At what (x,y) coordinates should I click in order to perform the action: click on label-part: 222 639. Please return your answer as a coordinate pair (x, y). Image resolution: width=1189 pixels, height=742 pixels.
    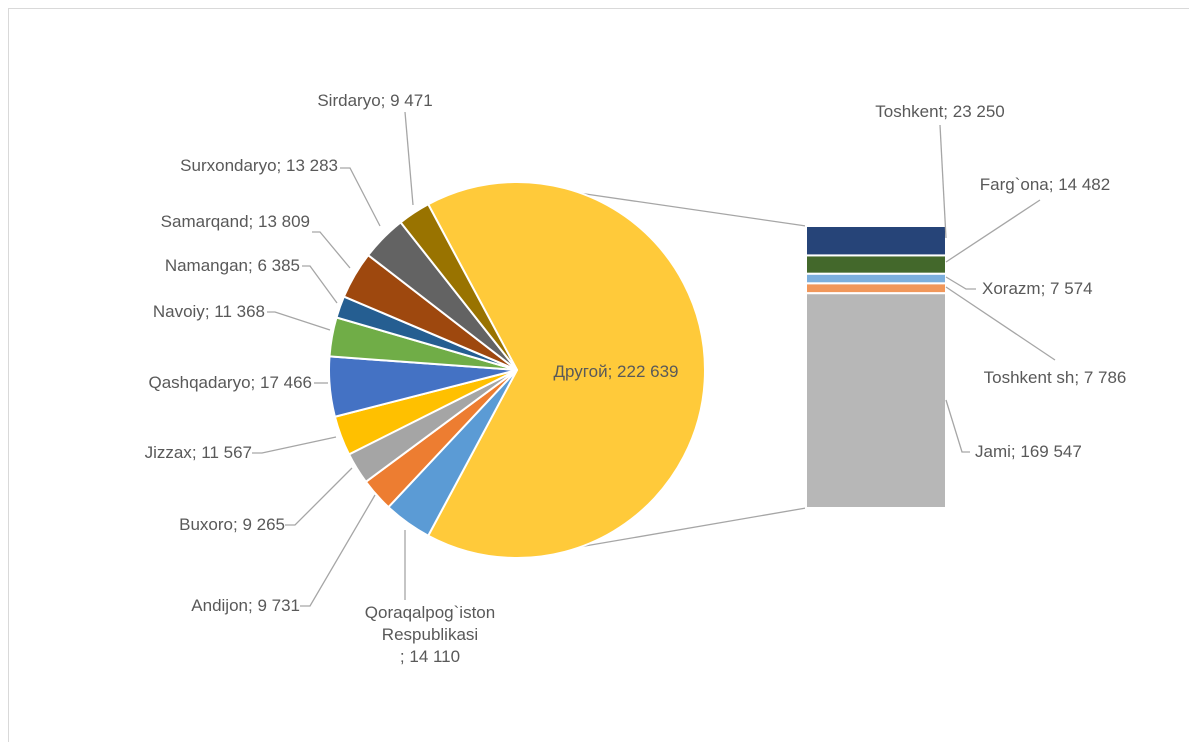
    Looking at the image, I should click on (648, 371).